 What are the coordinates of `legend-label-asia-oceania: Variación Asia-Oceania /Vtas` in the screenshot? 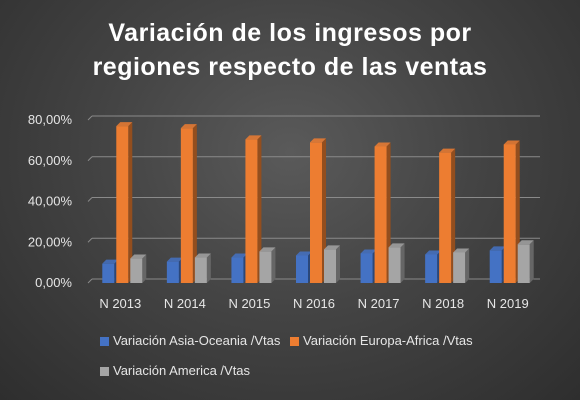 It's located at (197, 340).